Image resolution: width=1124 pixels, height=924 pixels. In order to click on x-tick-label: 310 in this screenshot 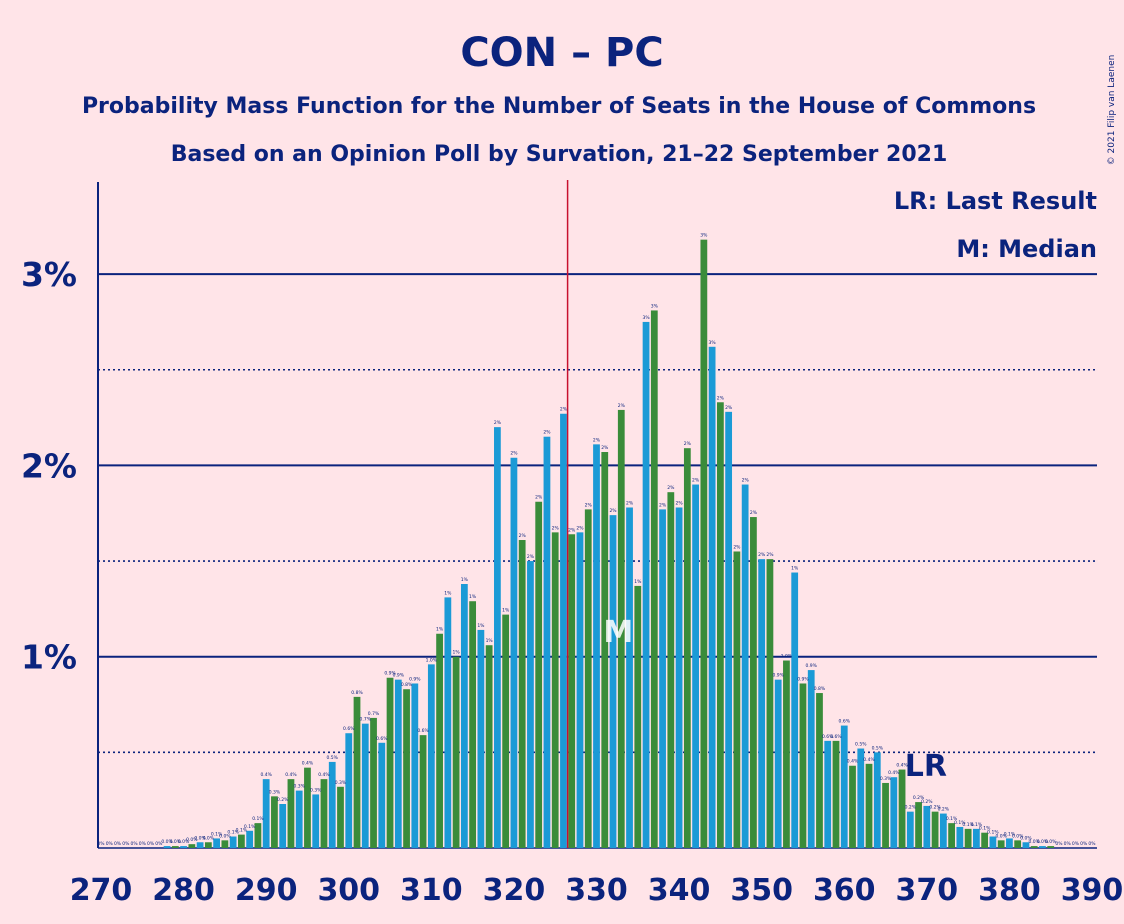, I will do `click(431, 890)`.